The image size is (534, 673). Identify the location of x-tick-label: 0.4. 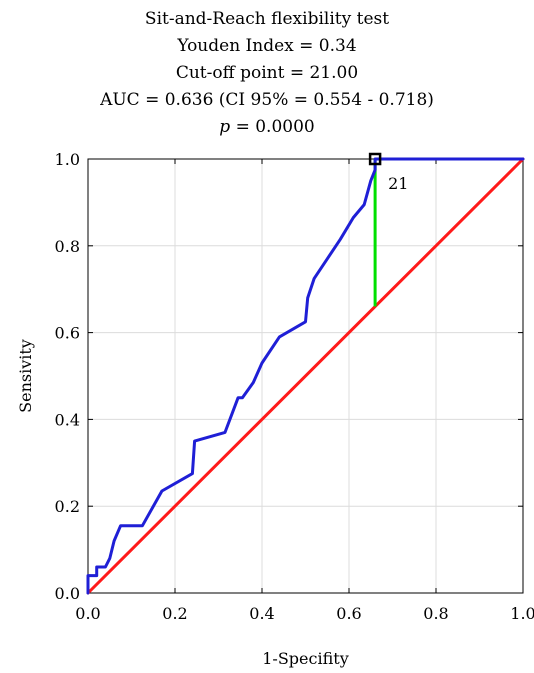
(261, 613).